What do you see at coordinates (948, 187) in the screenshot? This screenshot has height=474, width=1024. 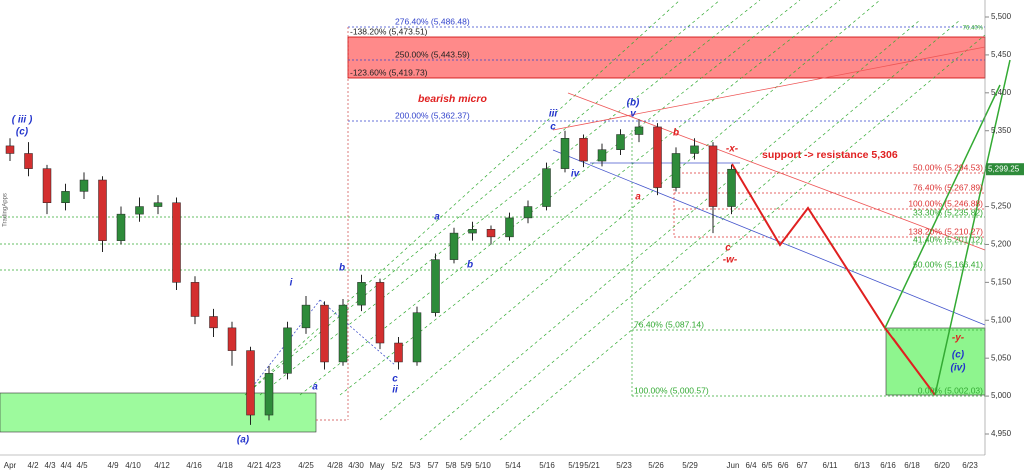 I see `fib-label: 76.40% (5,267.89)` at bounding box center [948, 187].